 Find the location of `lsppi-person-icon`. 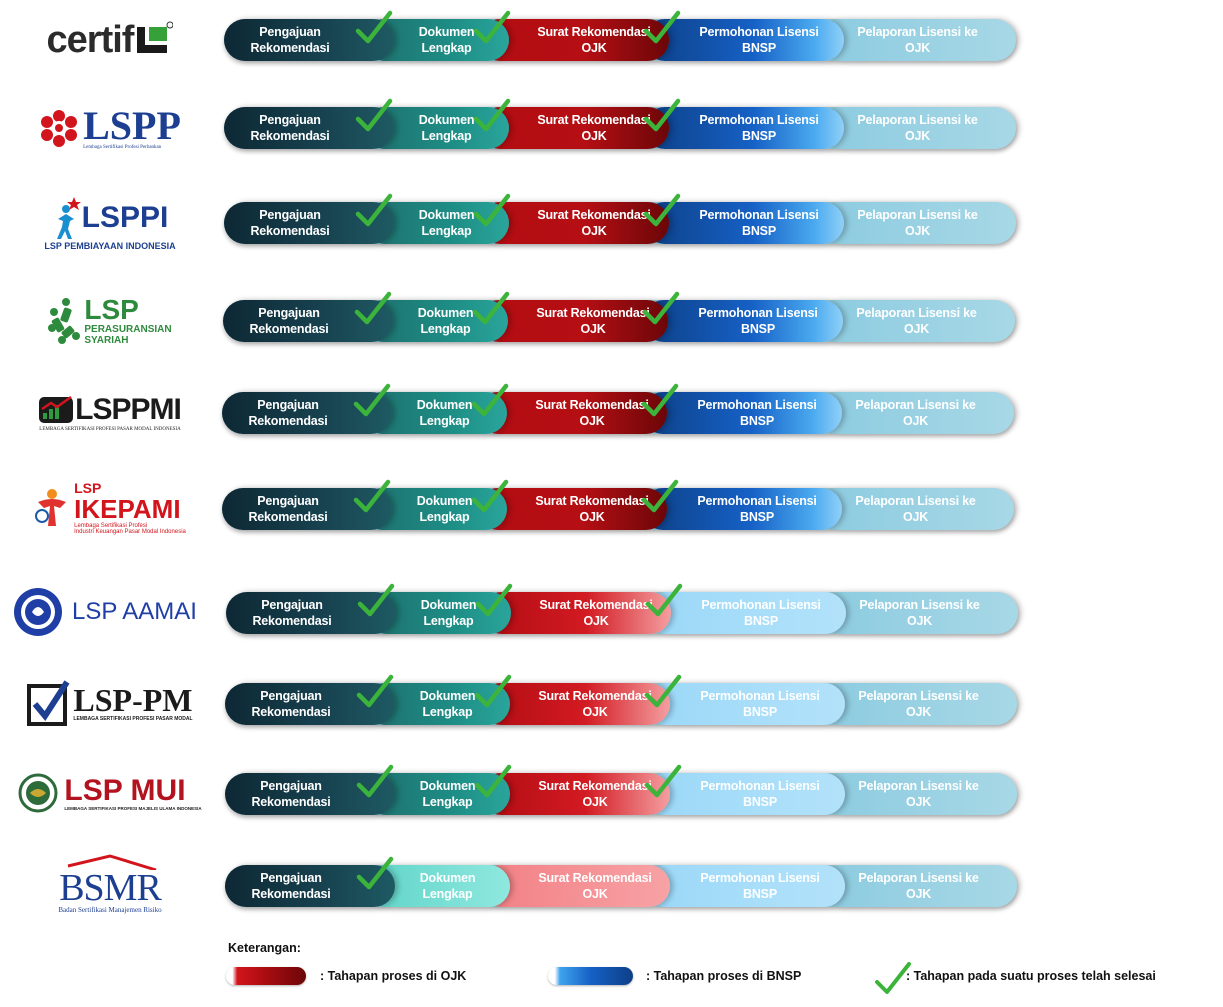

lsppi-person-icon is located at coordinates (68, 218).